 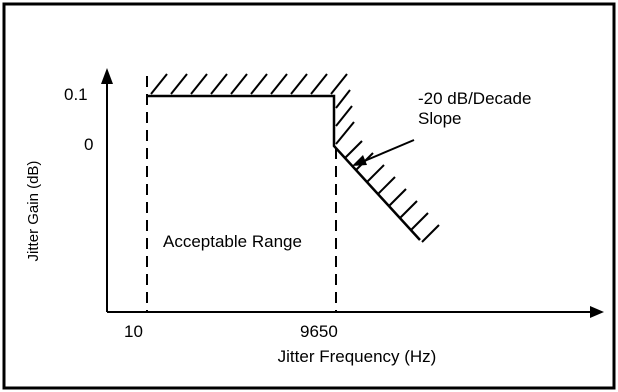 What do you see at coordinates (232, 241) in the screenshot?
I see `acceptable-range-label: Acceptable Range` at bounding box center [232, 241].